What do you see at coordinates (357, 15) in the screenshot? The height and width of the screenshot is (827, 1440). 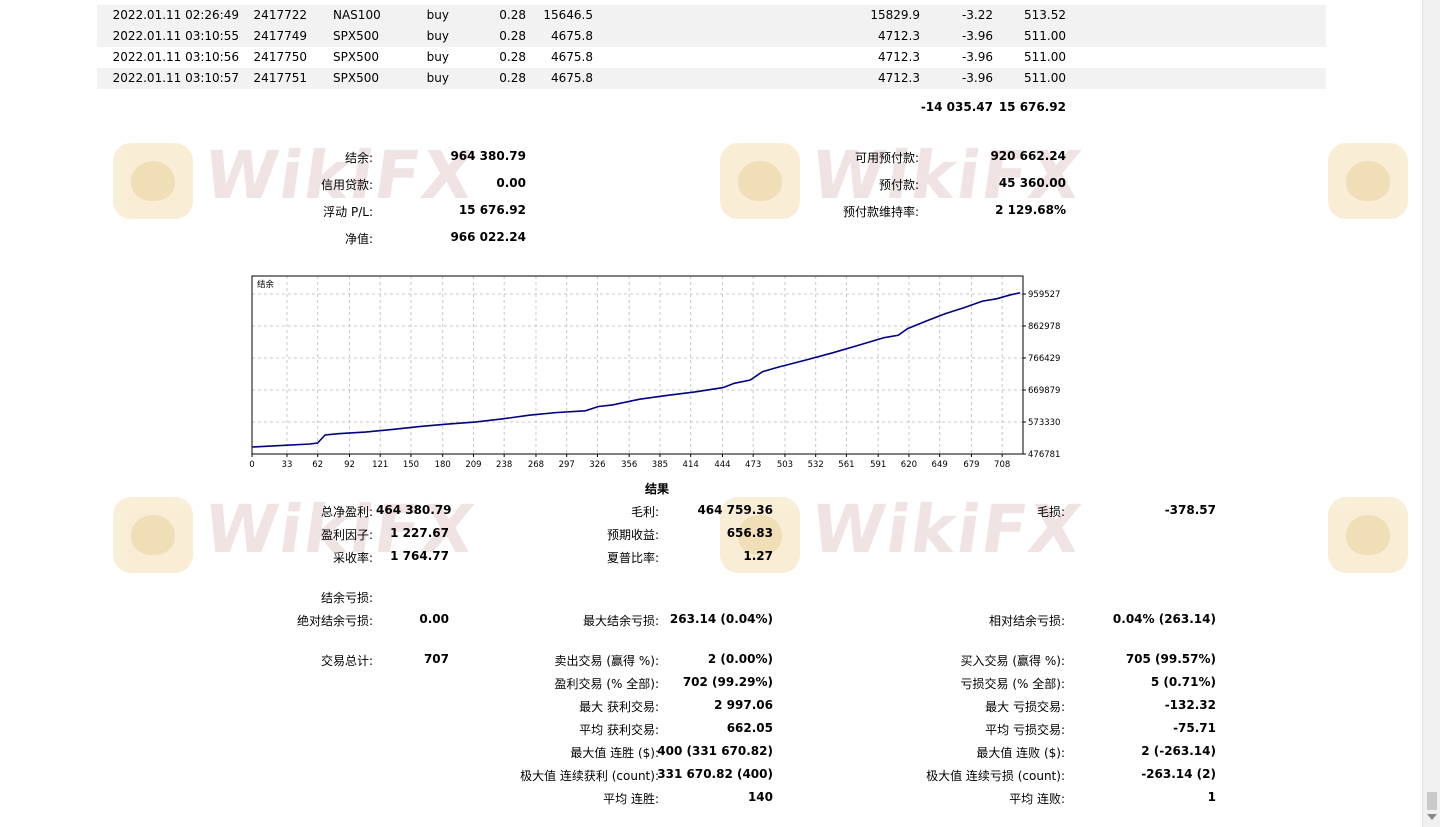 I see `trade-symbol: NAS100` at bounding box center [357, 15].